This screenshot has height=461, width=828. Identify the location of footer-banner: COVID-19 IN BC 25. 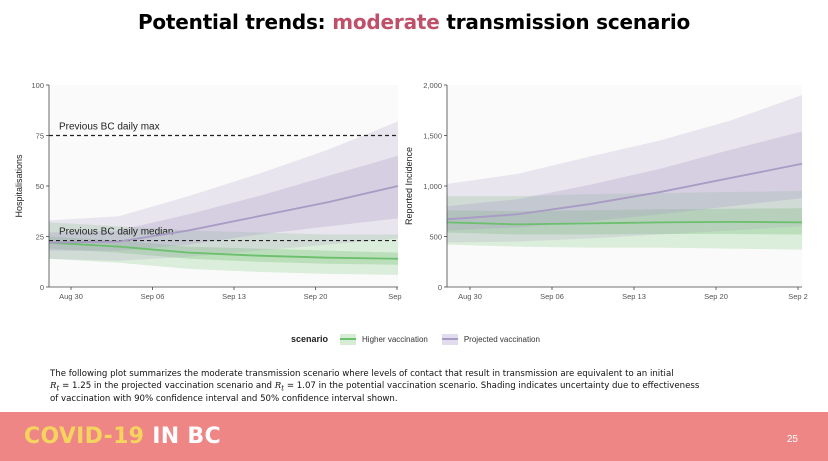
(414, 436).